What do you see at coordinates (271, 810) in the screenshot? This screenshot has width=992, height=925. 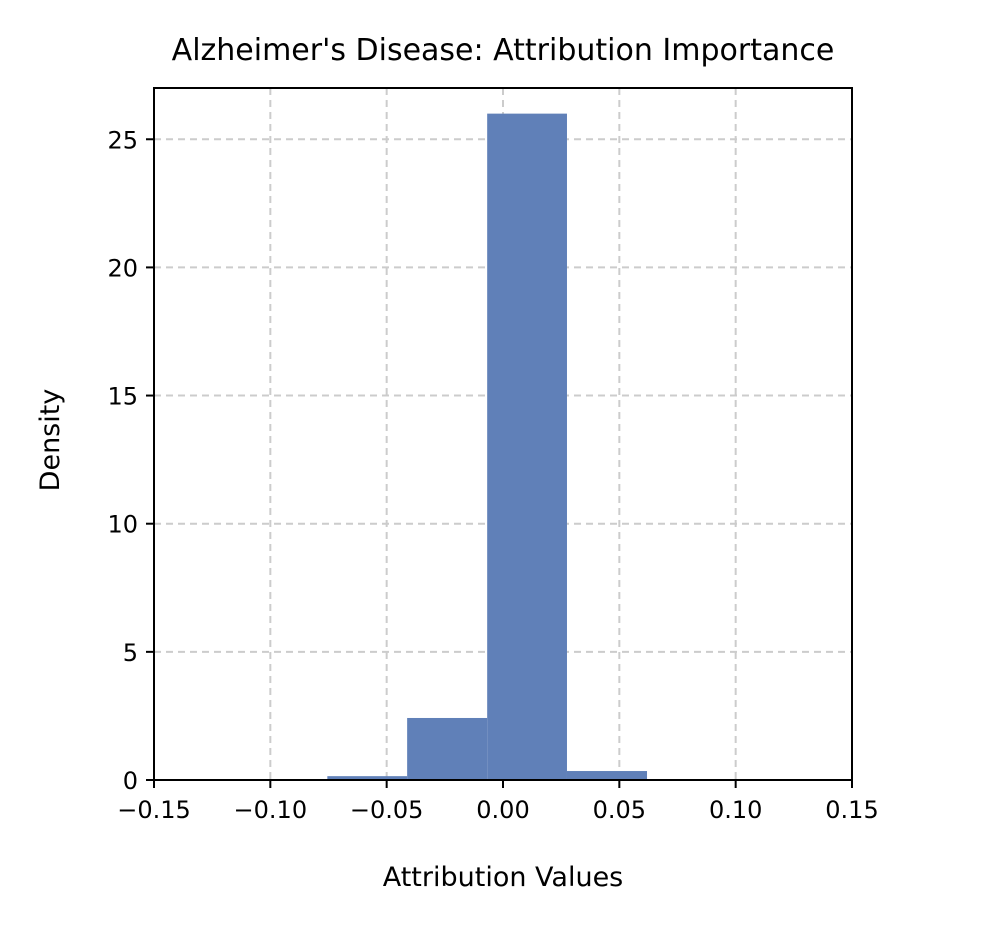 I see `x-tick-label: −0.10` at bounding box center [271, 810].